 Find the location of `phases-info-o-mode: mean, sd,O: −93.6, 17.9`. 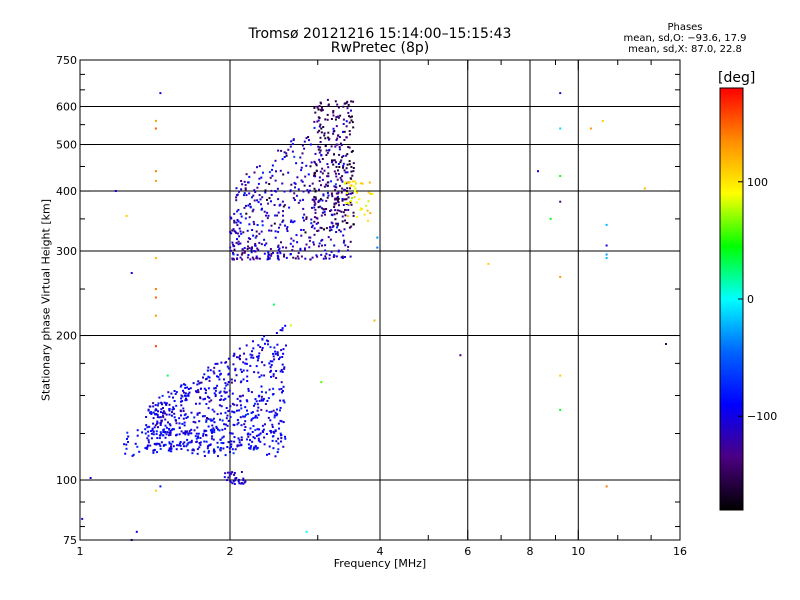

phases-info-o-mode: mean, sd,O: −93.6, 17.9 is located at coordinates (685, 38).